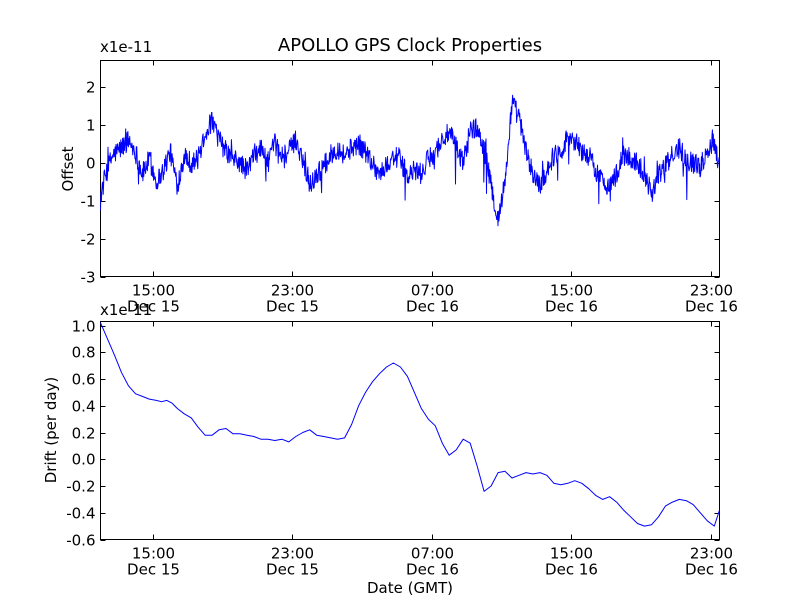 The height and width of the screenshot is (600, 800). What do you see at coordinates (91, 88) in the screenshot?
I see `offset-y-tick-label: 2` at bounding box center [91, 88].